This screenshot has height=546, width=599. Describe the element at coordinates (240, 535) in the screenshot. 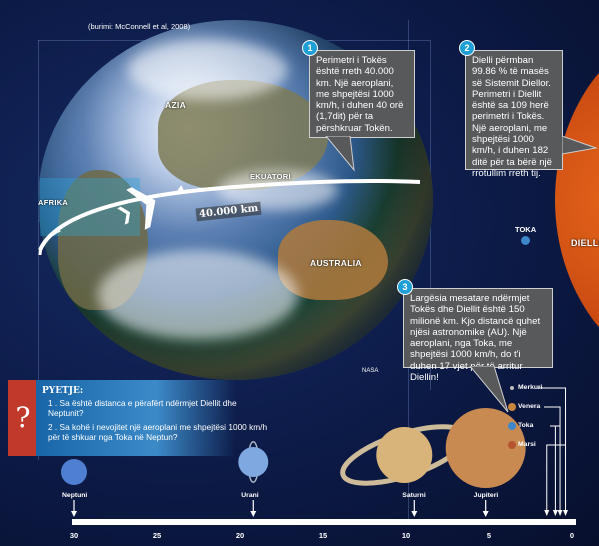

I see `scale-tick-label: 20` at that location.